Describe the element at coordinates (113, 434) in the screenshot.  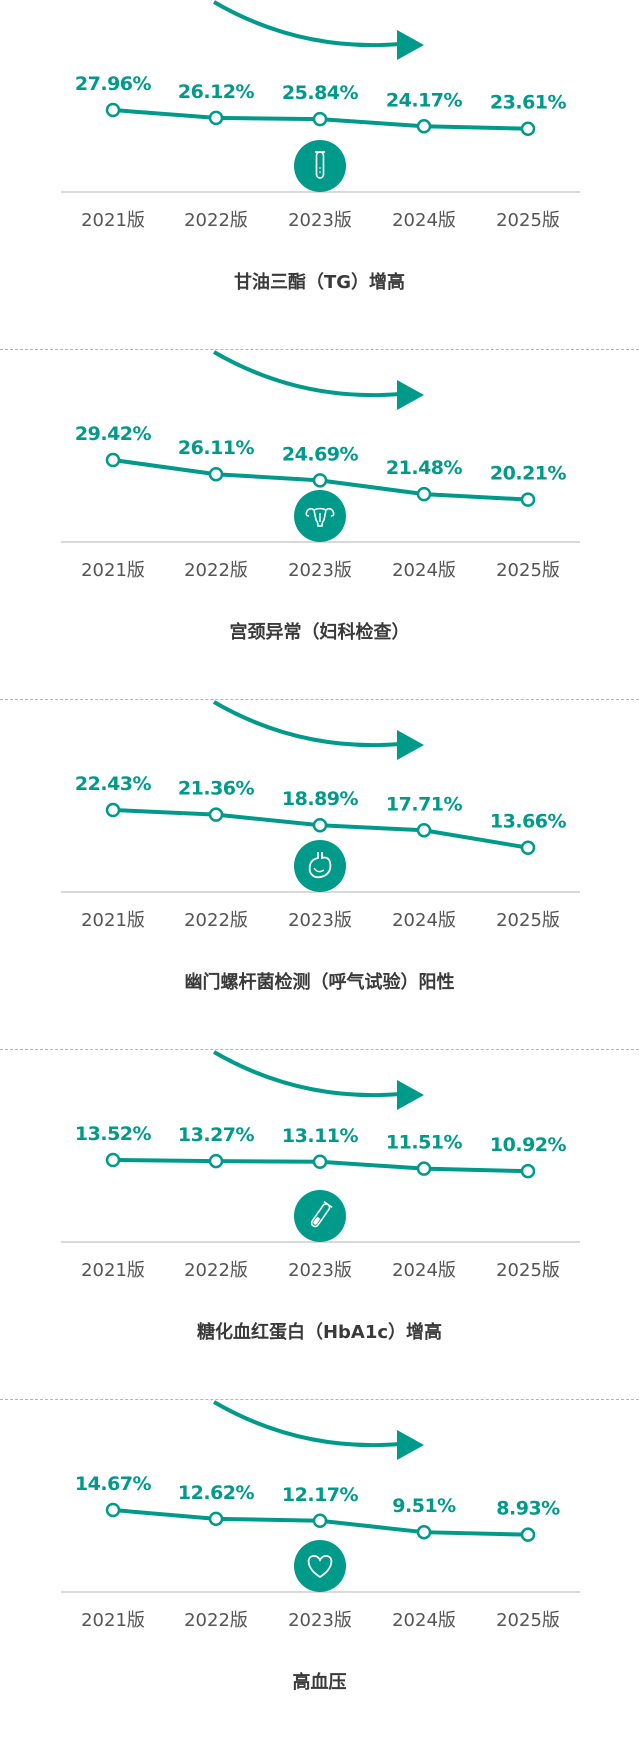
I see `data-label: 29.42%` at that location.